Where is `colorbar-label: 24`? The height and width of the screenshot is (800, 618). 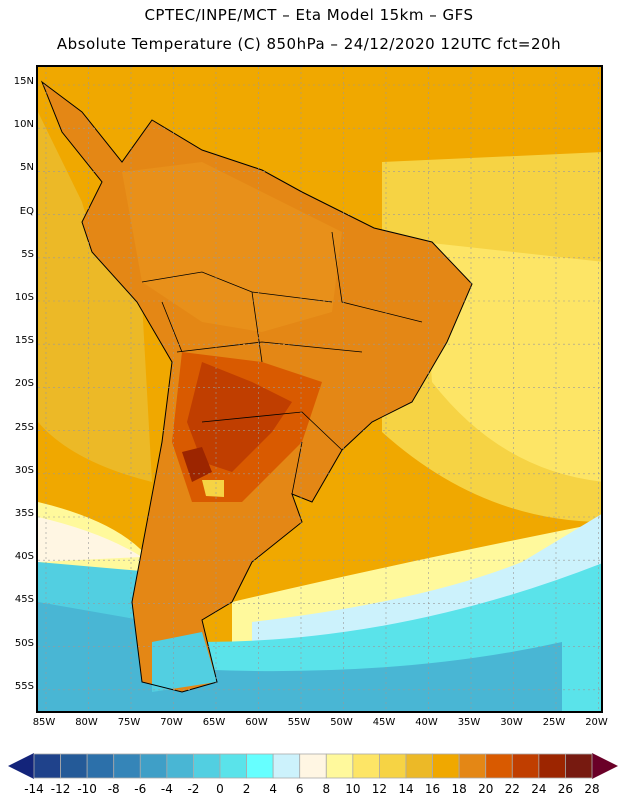 colorbar-label: 24 is located at coordinates (539, 789).